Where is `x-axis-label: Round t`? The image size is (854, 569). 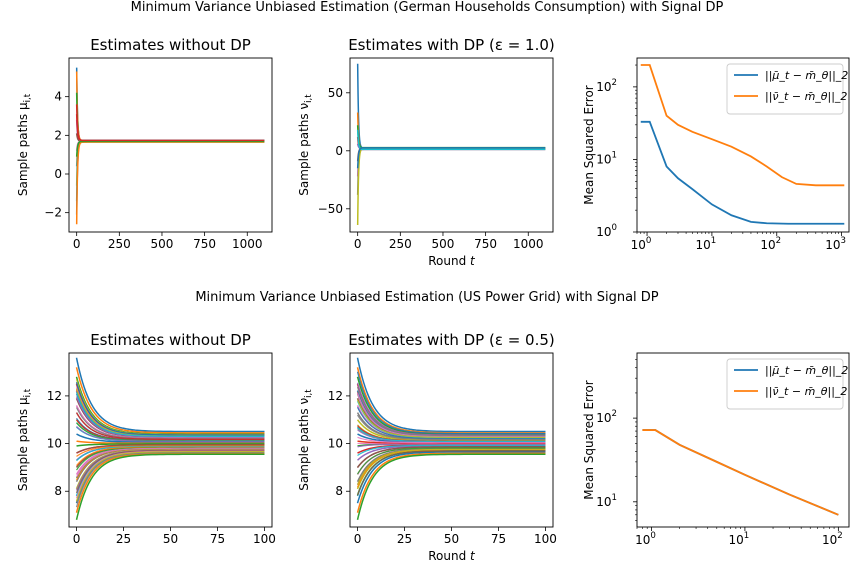 x-axis-label: Round t is located at coordinates (452, 556).